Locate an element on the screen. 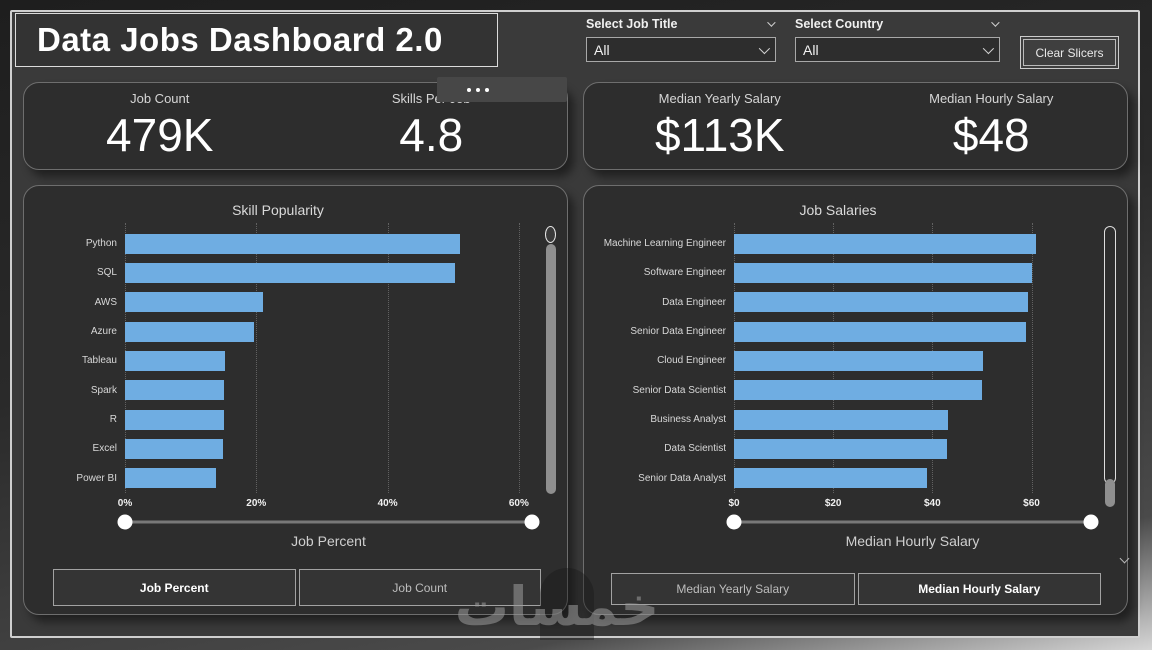  watermark-text: خمسات is located at coordinates (557, 606).